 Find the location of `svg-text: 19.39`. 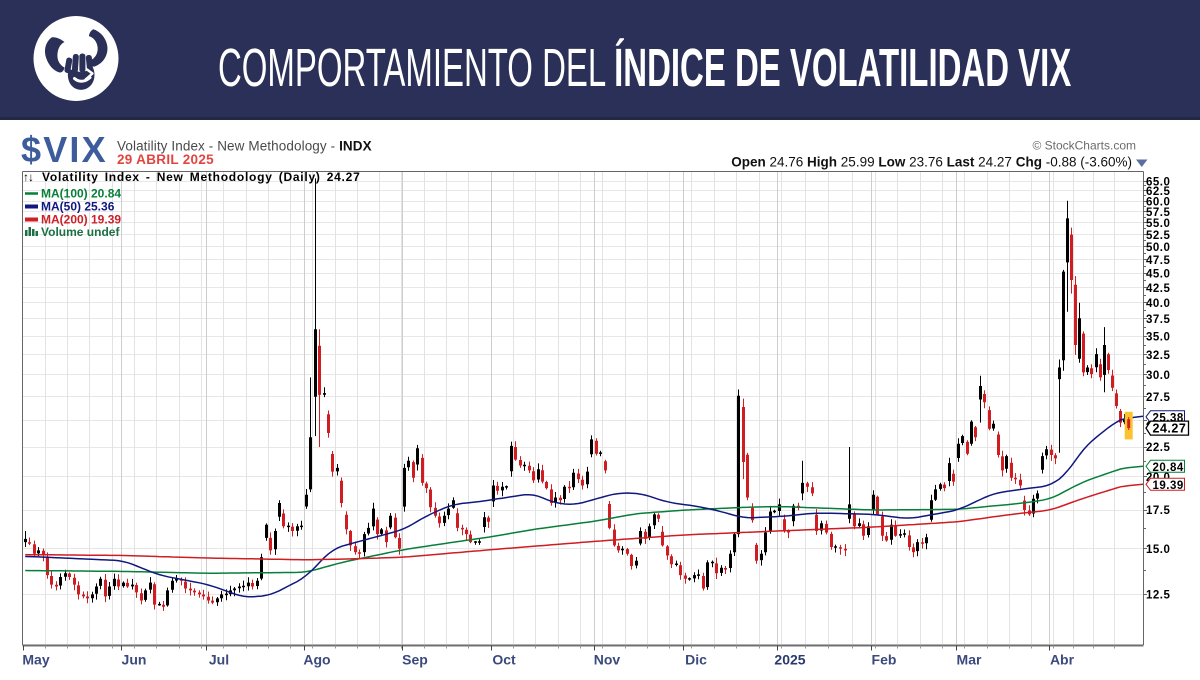

svg-text: 19.39 is located at coordinates (1168, 486).